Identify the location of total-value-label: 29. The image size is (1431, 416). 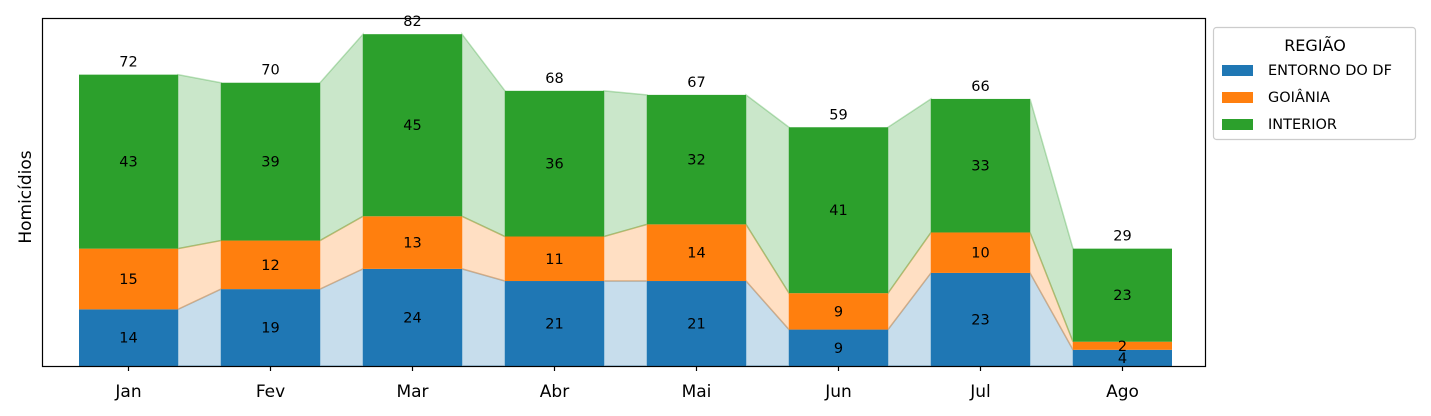
(1122, 237).